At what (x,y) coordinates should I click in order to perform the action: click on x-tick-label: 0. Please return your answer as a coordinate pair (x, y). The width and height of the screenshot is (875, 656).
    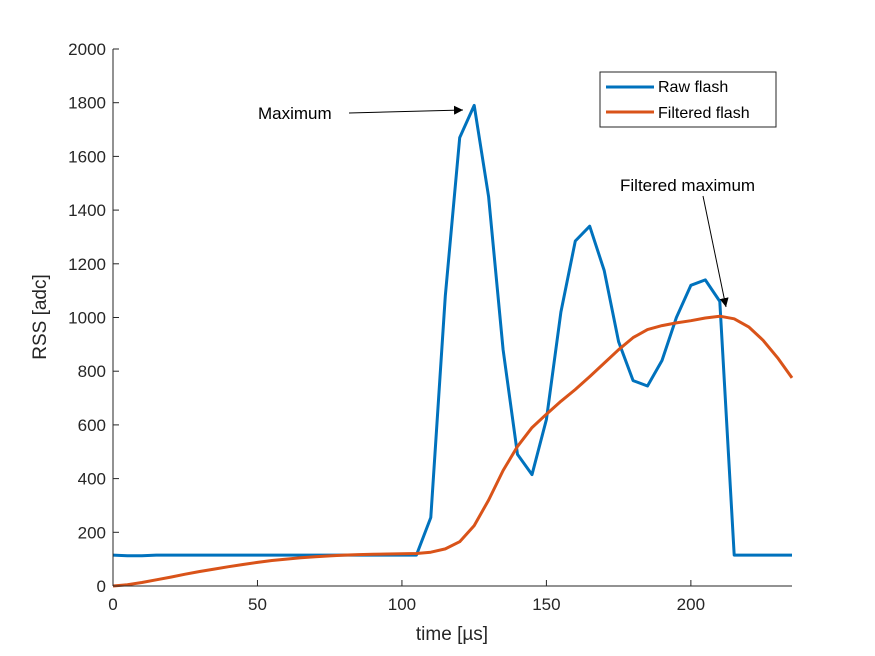
    Looking at the image, I should click on (112, 604).